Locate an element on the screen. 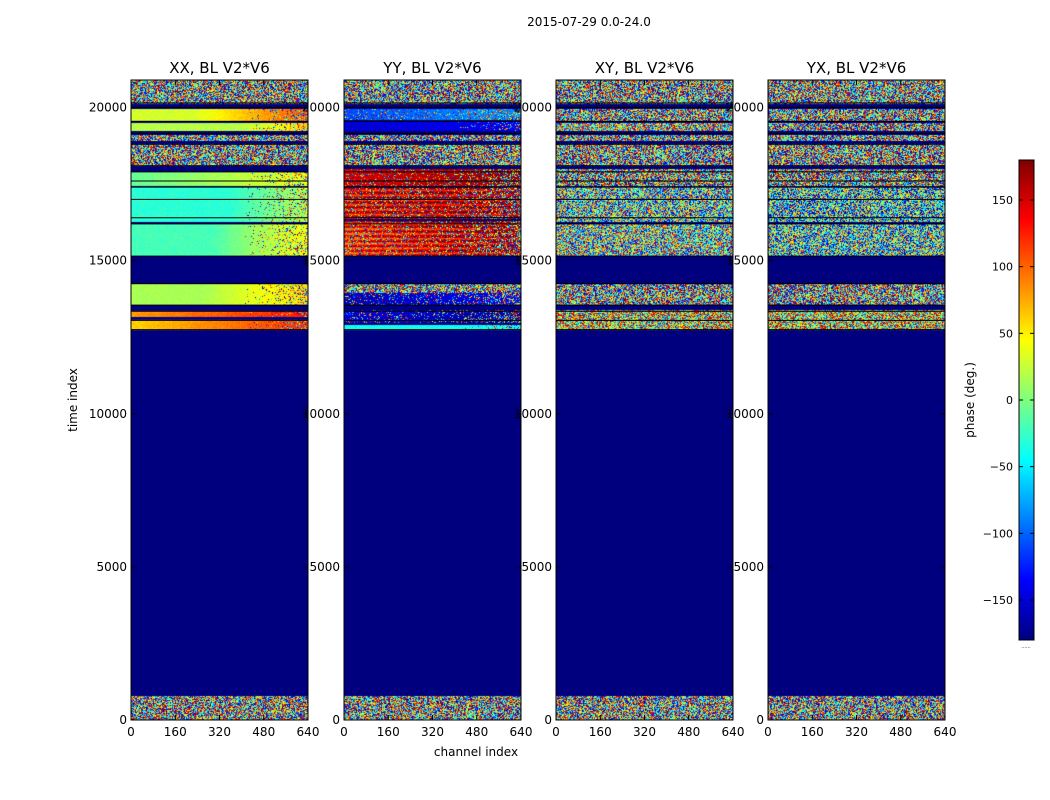 This screenshot has height=800, width=1050. panel-3-heatmap-image is located at coordinates (644, 400).